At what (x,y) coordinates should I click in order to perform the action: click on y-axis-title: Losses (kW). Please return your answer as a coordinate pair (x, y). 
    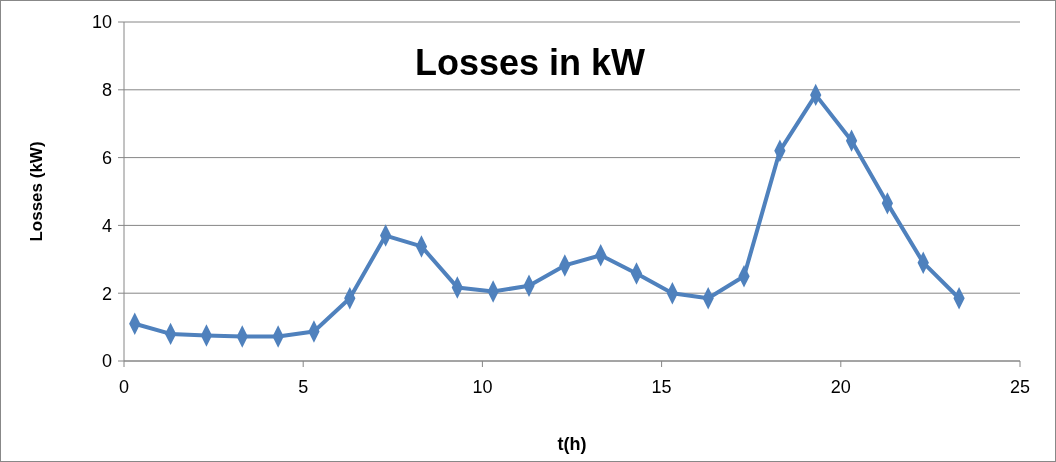
    Looking at the image, I should click on (36, 191).